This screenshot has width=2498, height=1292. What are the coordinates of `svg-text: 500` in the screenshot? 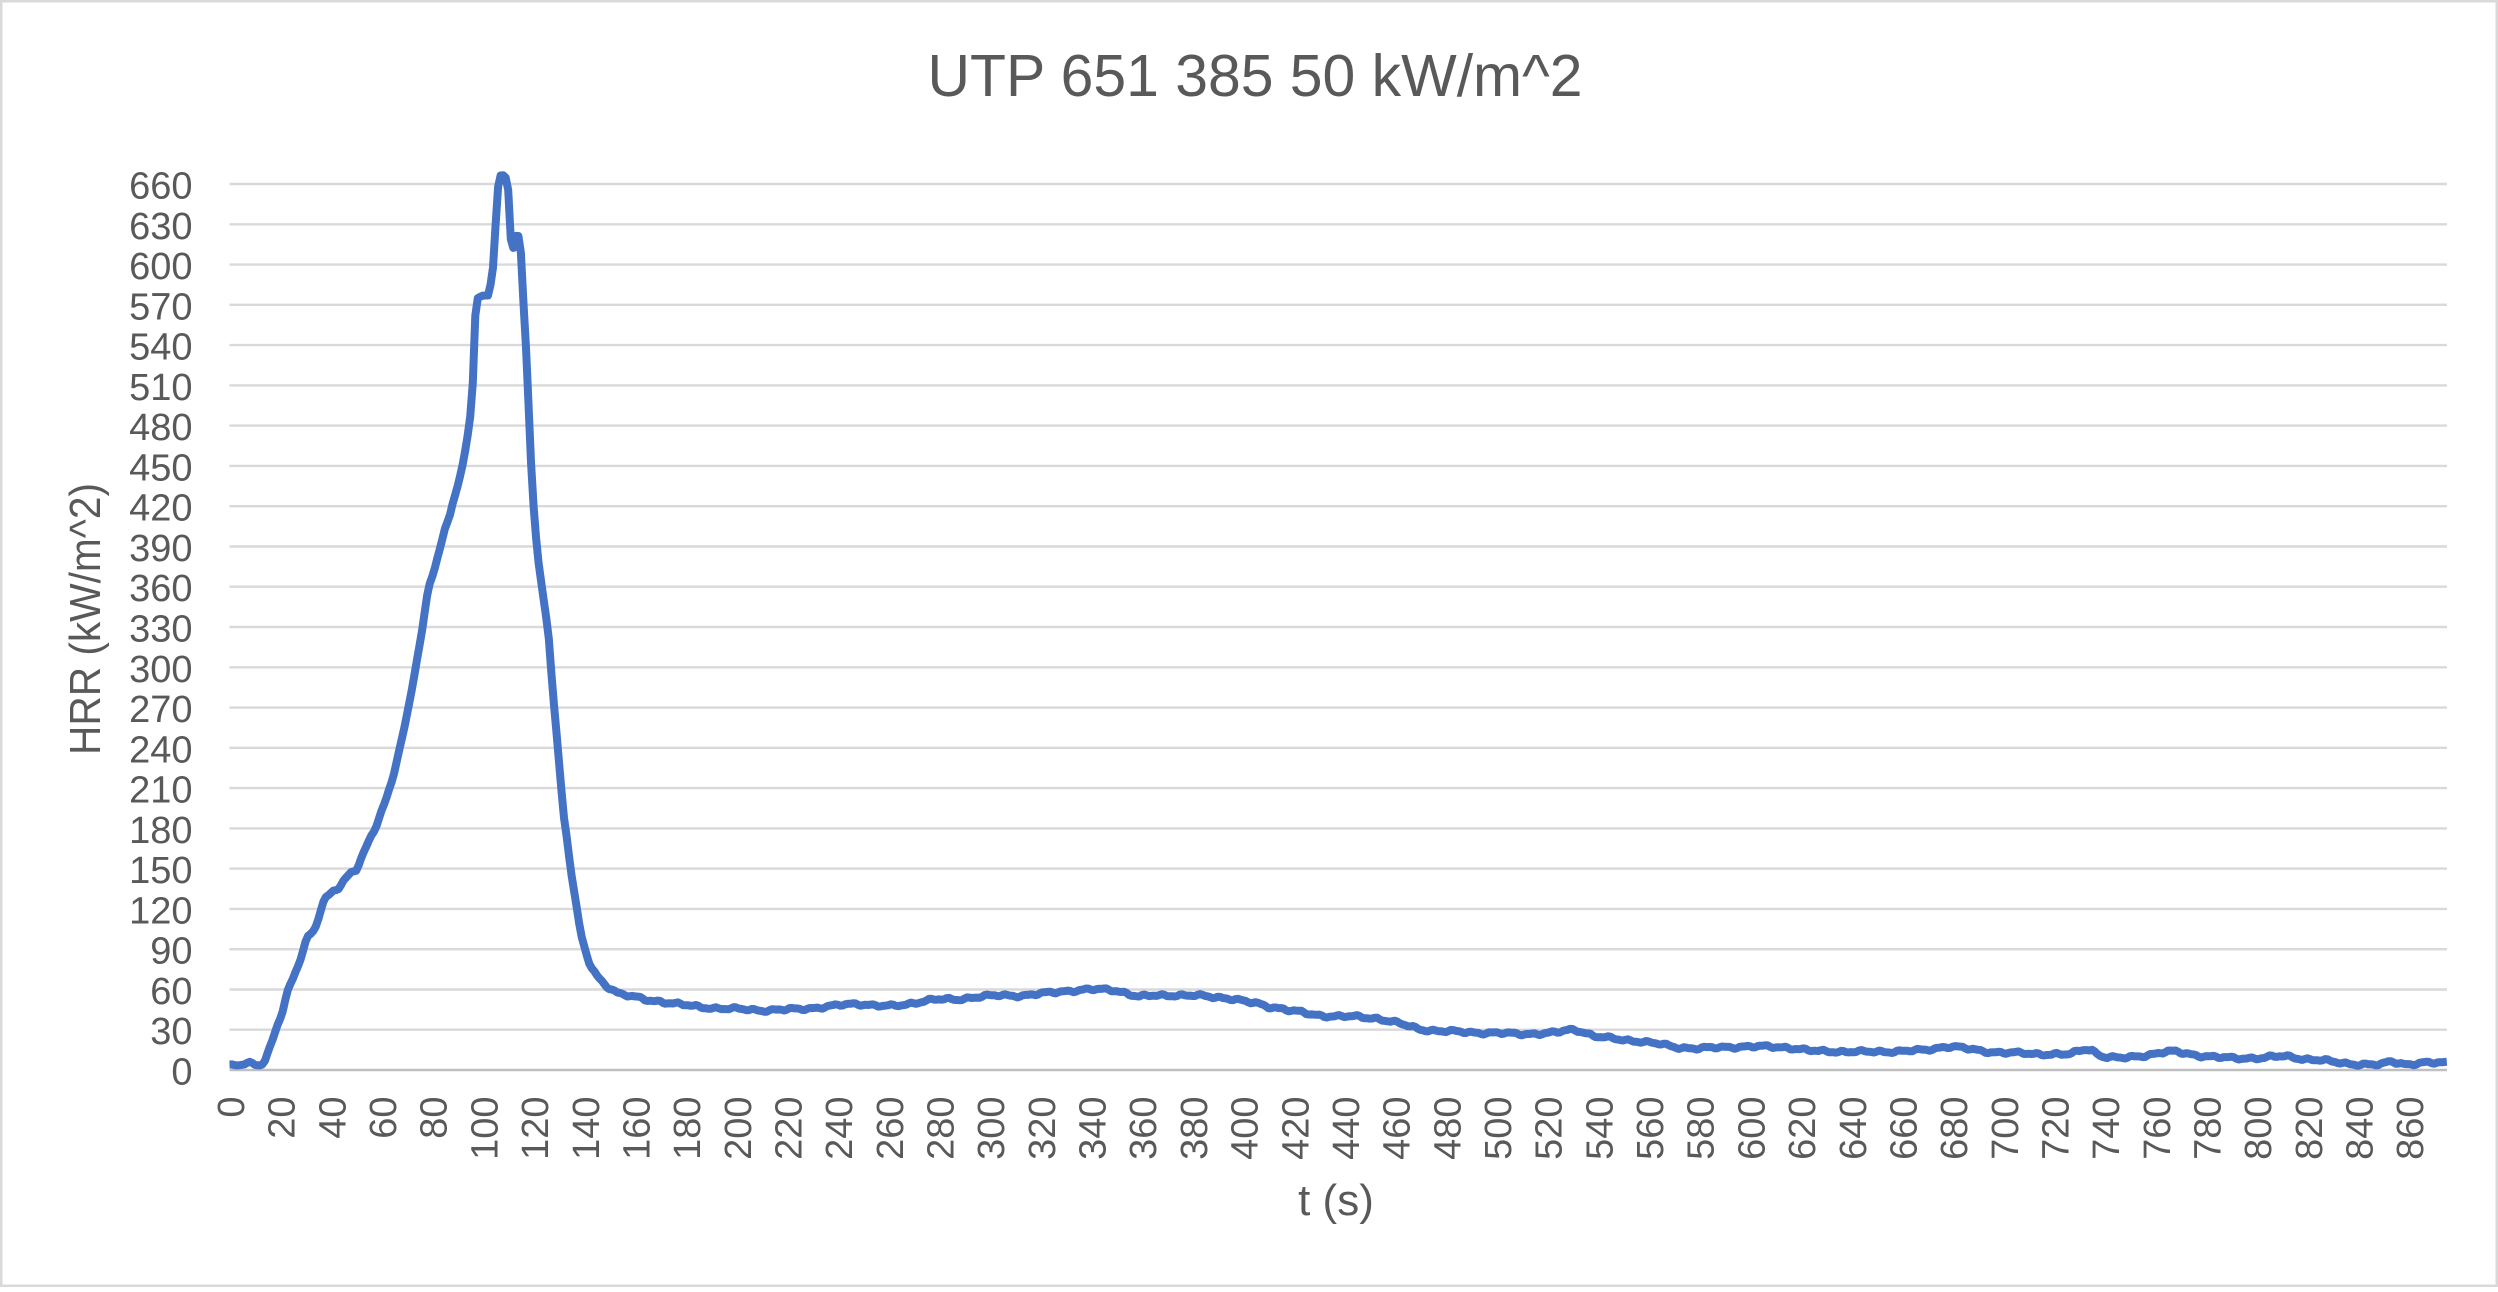 It's located at (1499, 1128).